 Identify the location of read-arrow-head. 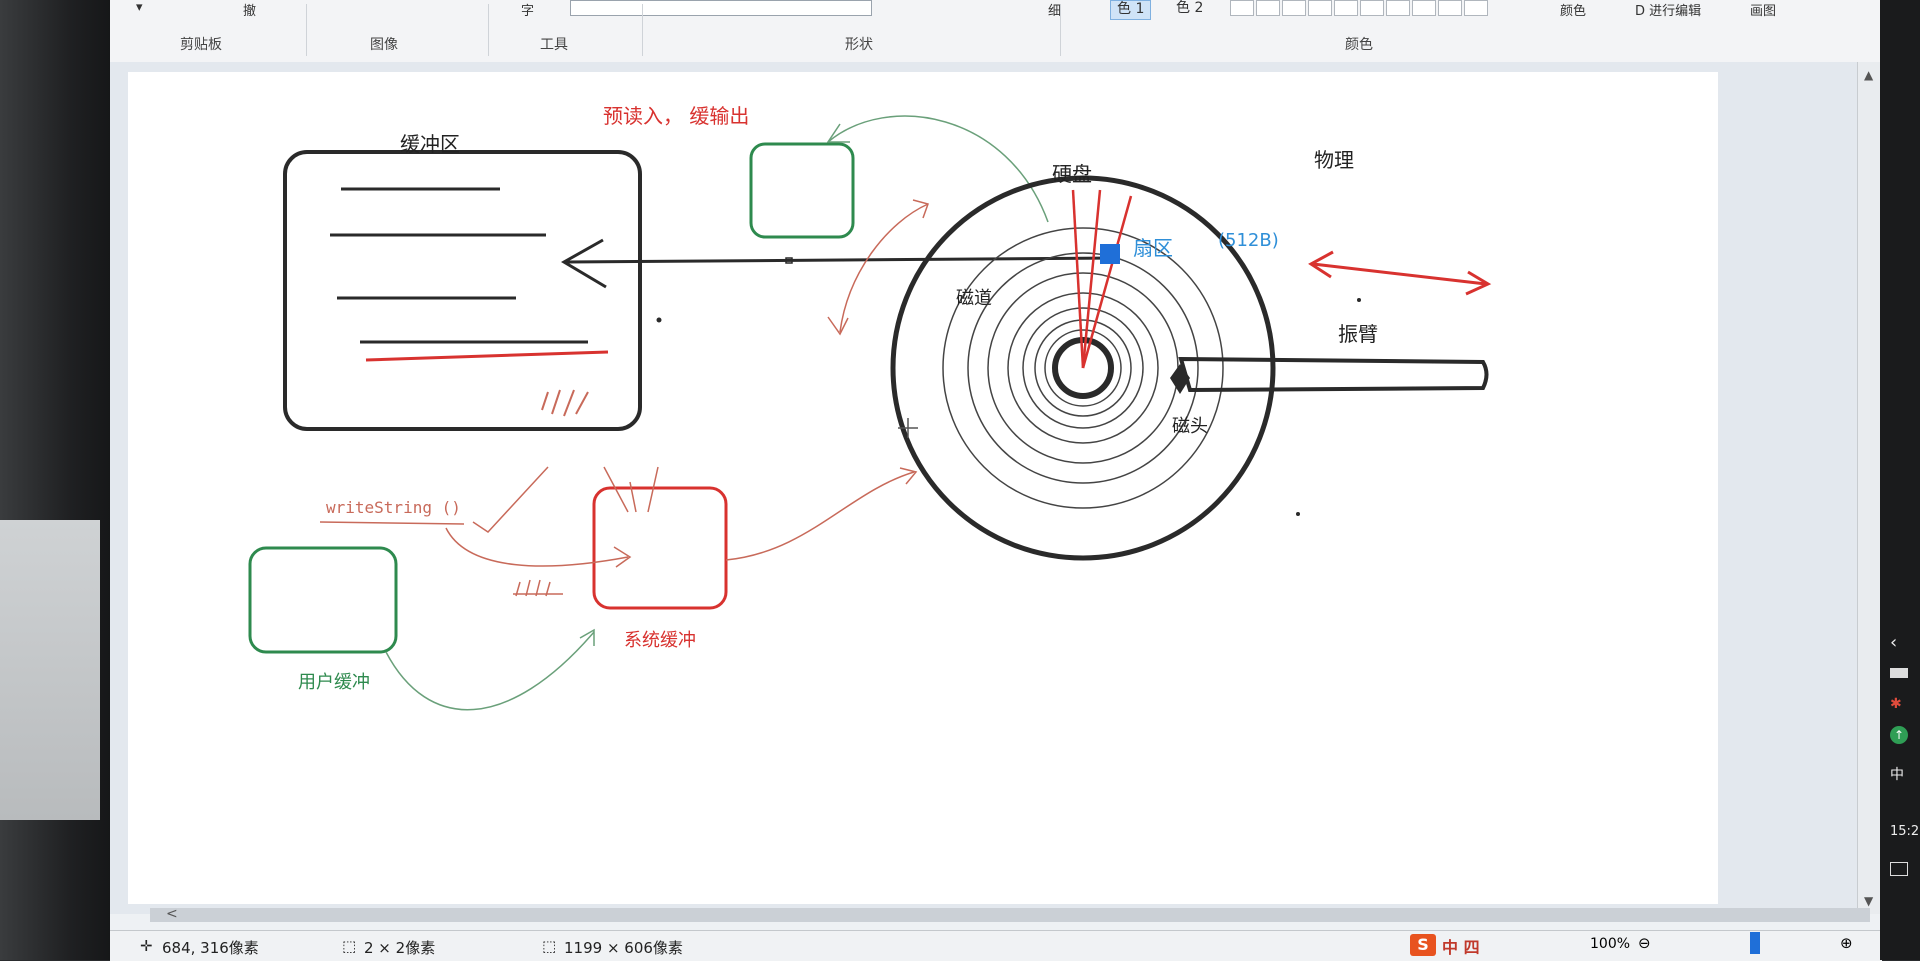
(584, 263).